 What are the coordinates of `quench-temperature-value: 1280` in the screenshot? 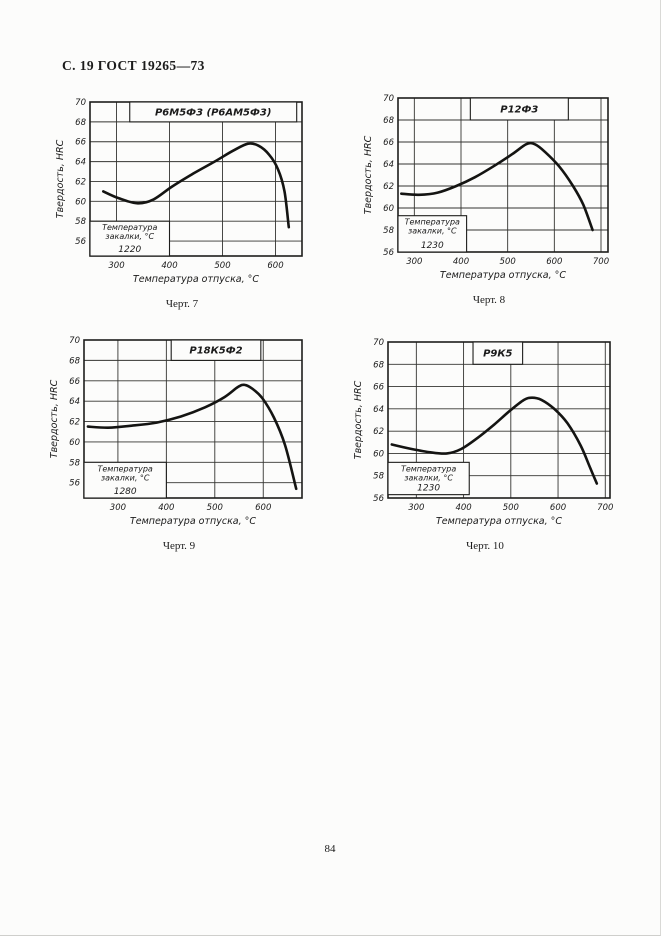 It's located at (125, 492).